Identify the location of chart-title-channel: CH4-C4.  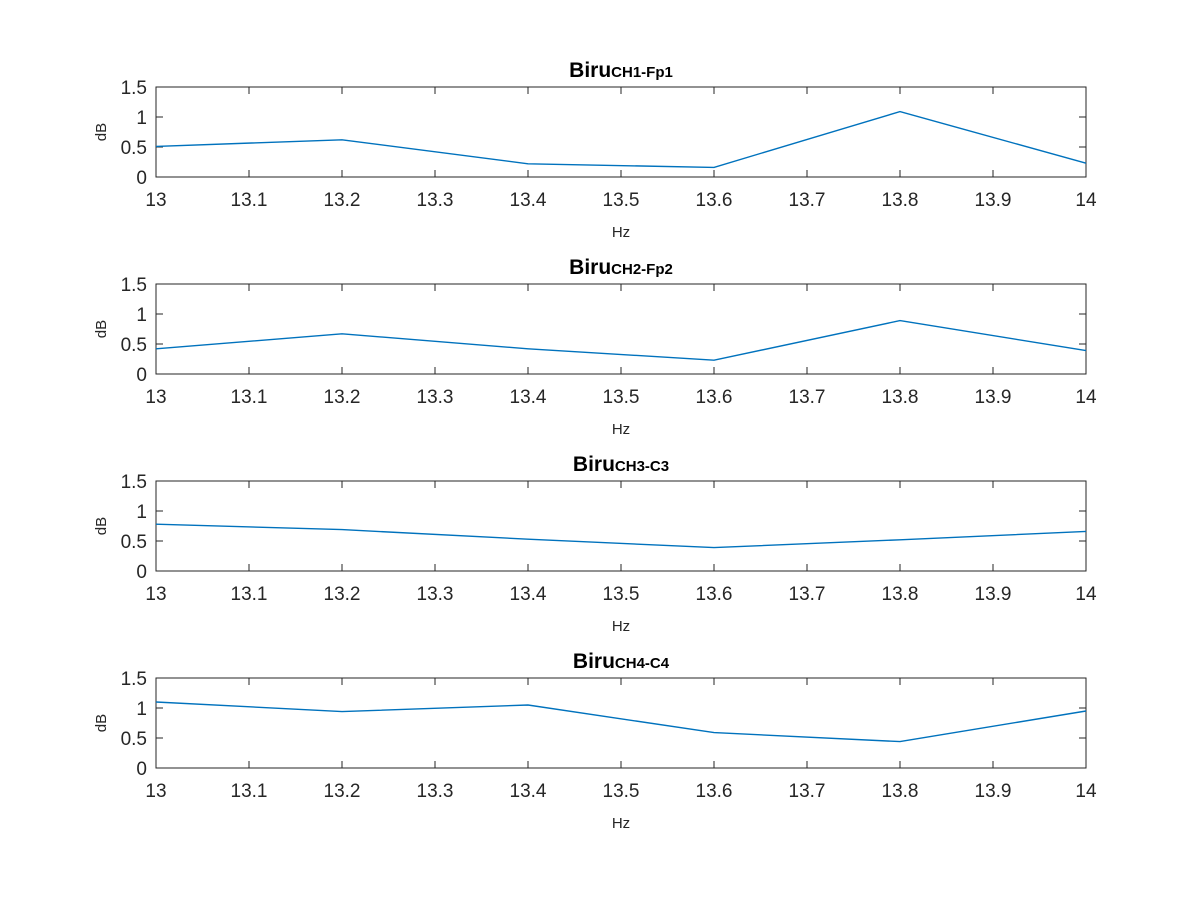
(642, 663).